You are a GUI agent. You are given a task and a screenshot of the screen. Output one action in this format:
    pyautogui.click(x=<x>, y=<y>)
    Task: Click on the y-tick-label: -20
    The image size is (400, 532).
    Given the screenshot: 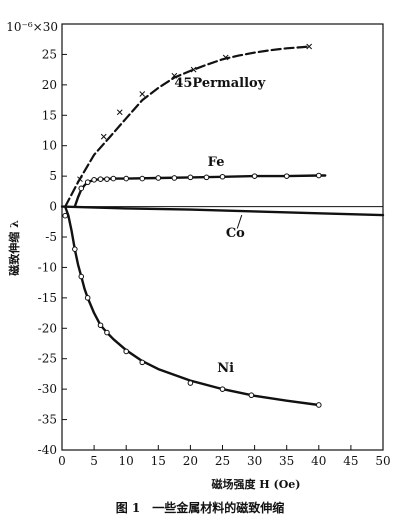 What is the action you would take?
    pyautogui.click(x=47, y=328)
    